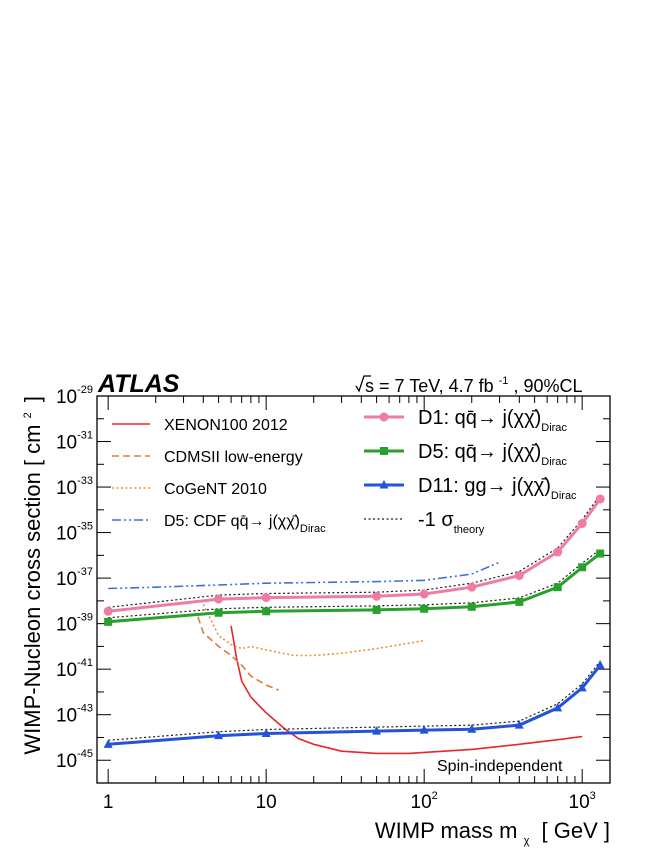  What do you see at coordinates (473, 382) in the screenshot?
I see `svg-text:s = 7 TeV, 4.7 fb: s = 7 TeV, 4.7 fb -1 , 90%CL` at bounding box center [473, 382].